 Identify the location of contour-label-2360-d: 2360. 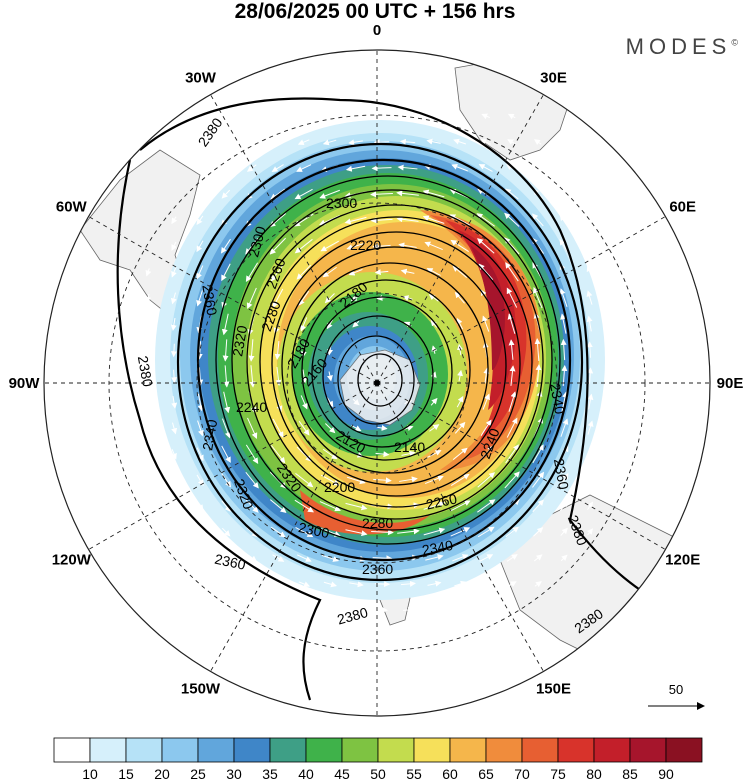
(561, 474).